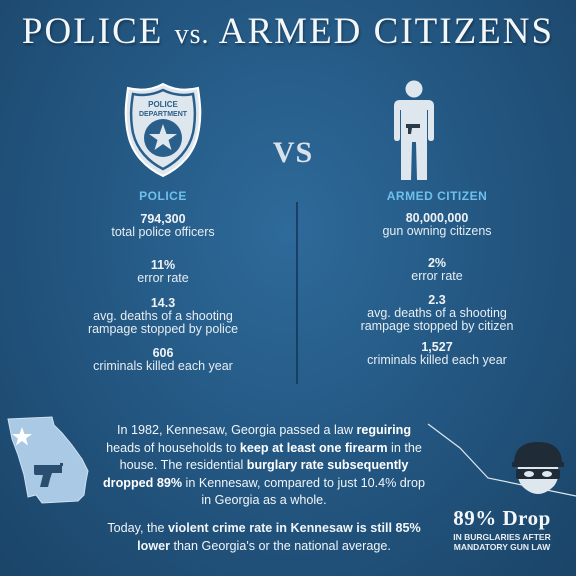 The image size is (576, 576). Describe the element at coordinates (437, 300) in the screenshot. I see `stat-value: 2.3` at that location.